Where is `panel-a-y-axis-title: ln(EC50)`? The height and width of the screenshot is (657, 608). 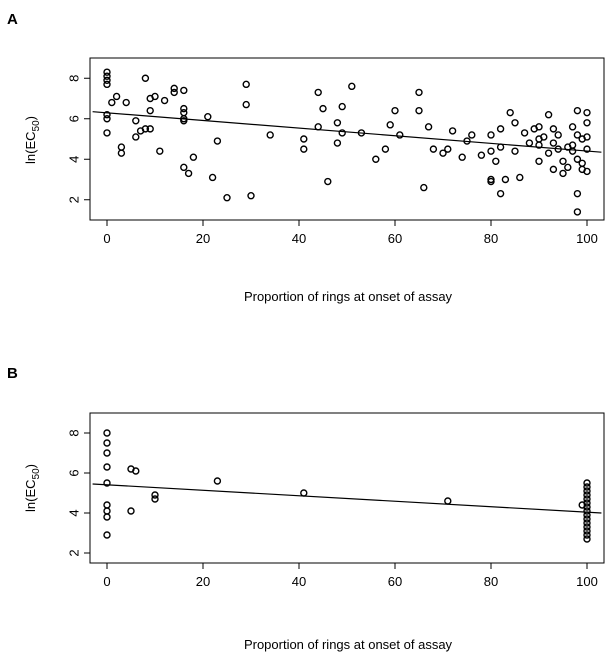
panel-a-y-axis-title: ln(EC50) is located at coordinates (32, 140).